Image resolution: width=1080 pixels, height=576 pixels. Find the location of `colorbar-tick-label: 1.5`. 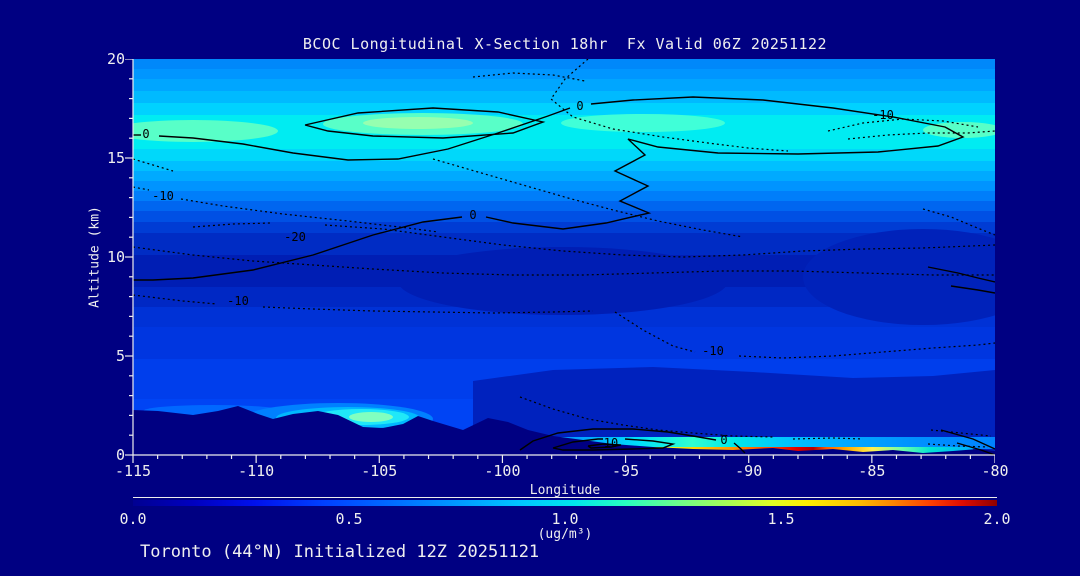

colorbar-tick-label: 1.5 is located at coordinates (781, 519).